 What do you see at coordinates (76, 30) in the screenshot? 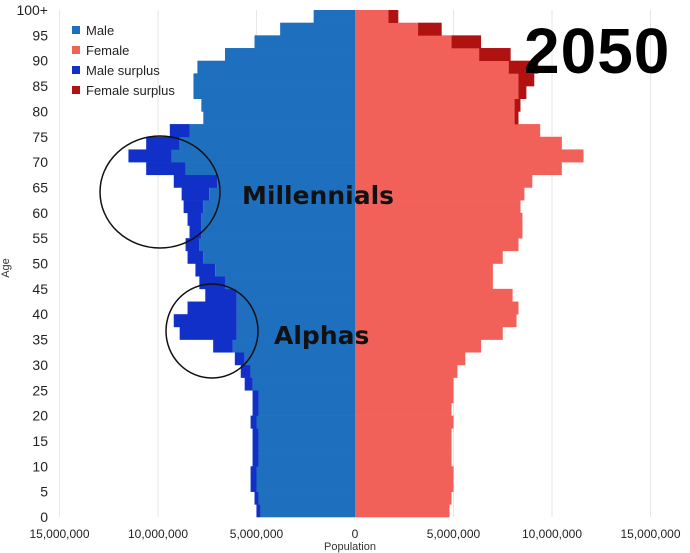
I see `legend-swatch-male` at bounding box center [76, 30].